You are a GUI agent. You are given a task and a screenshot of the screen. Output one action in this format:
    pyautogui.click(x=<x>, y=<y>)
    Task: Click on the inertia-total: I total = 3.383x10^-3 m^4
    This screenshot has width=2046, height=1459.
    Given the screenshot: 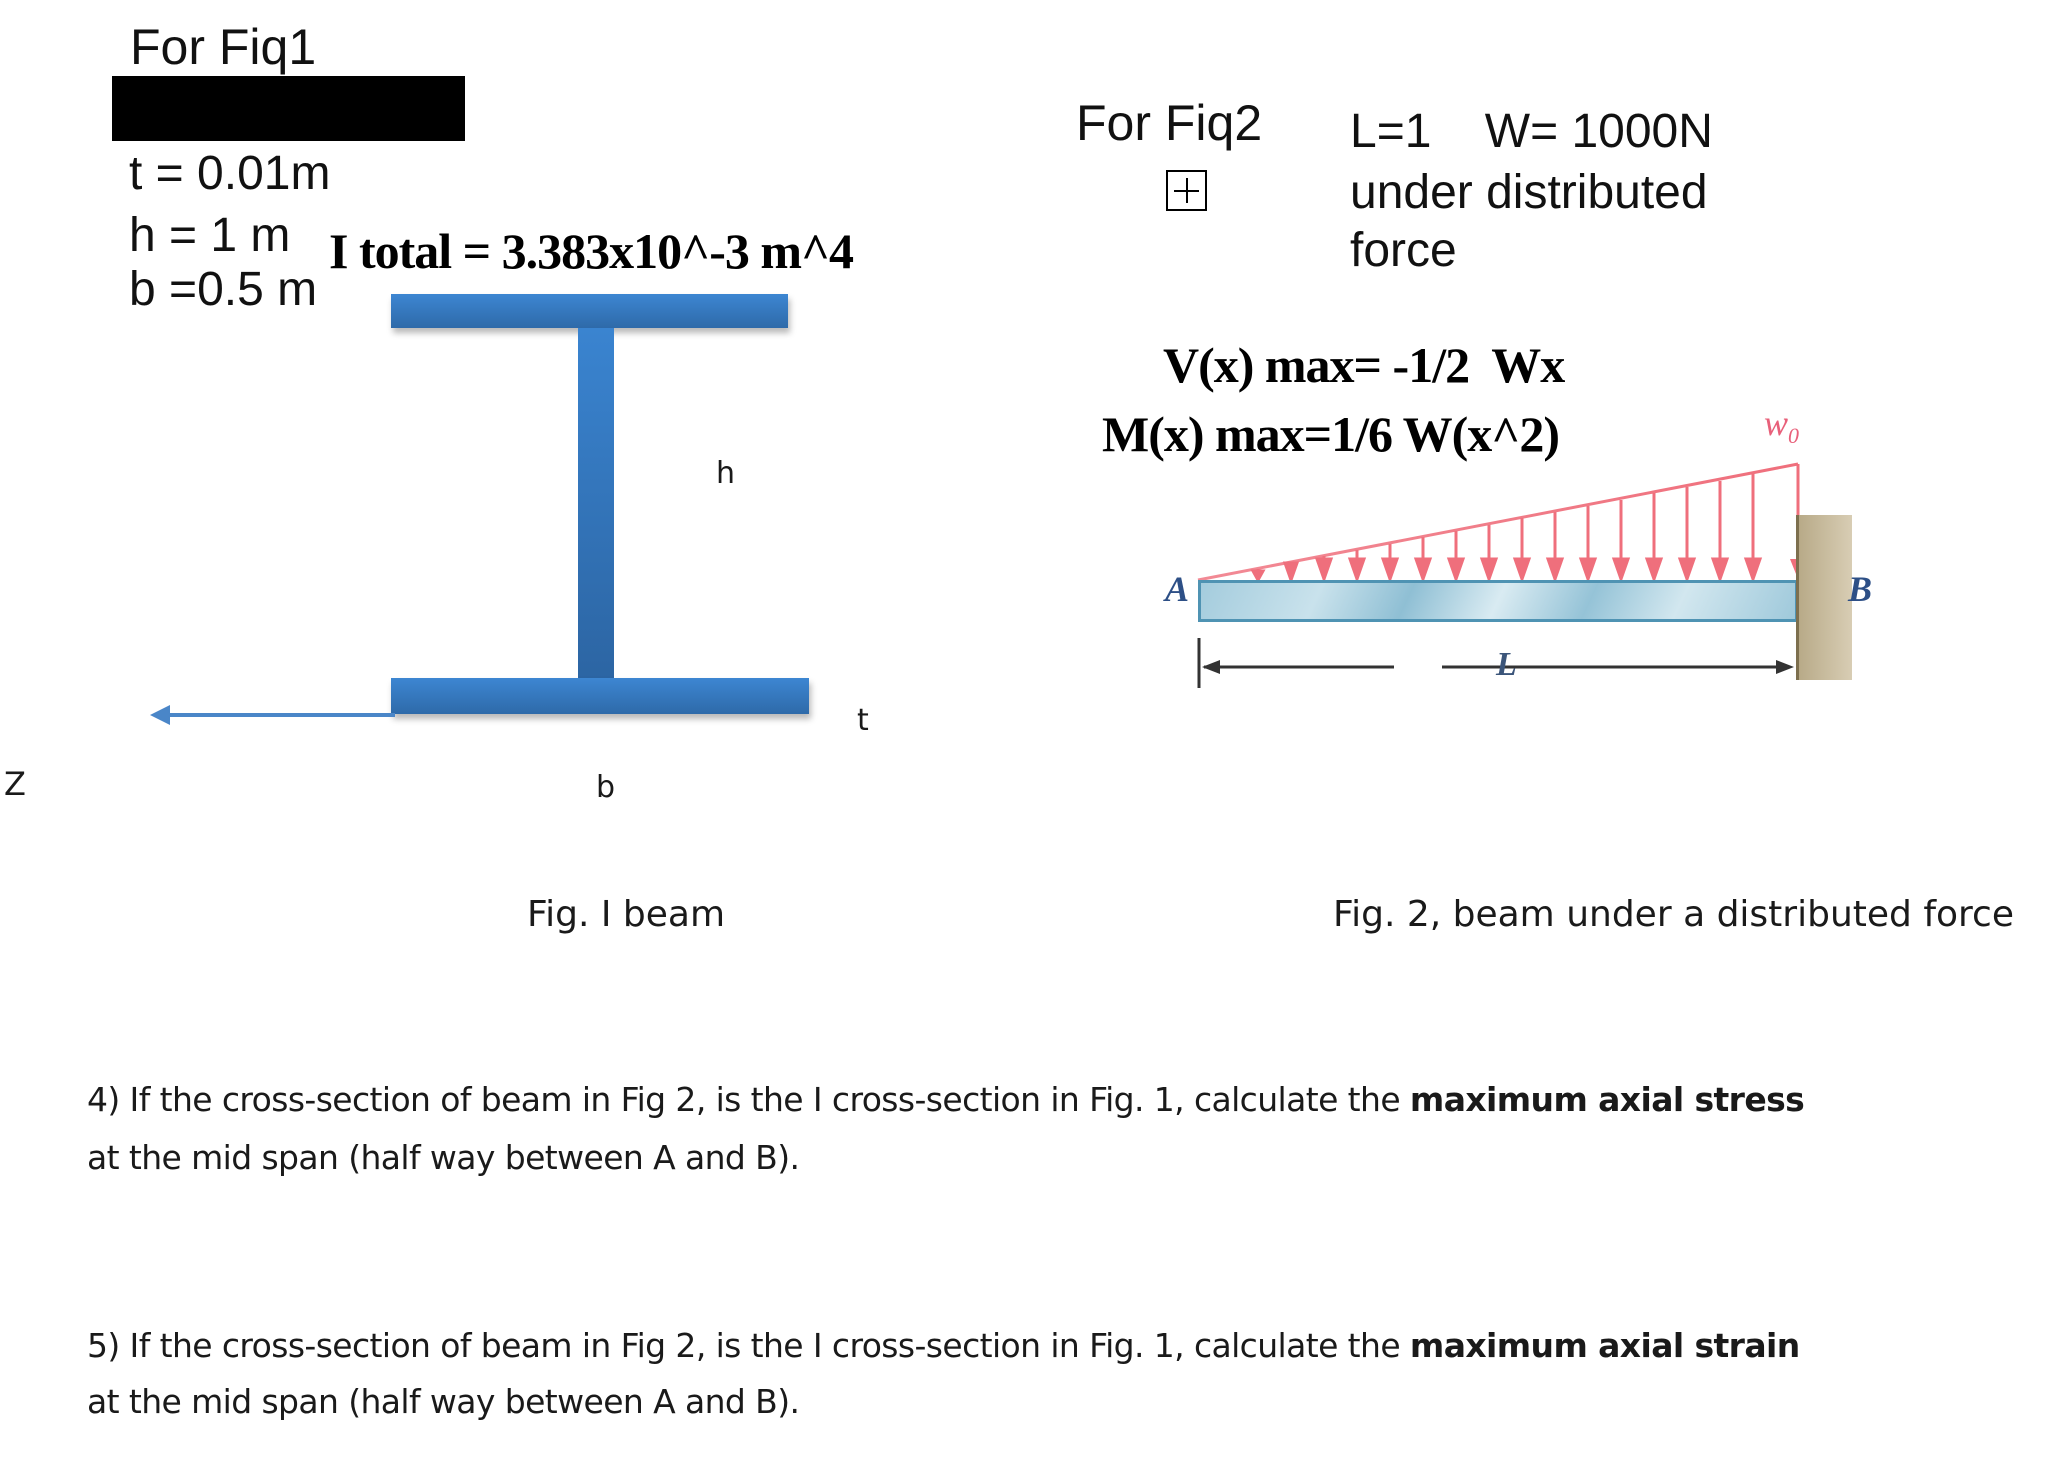 What is the action you would take?
    pyautogui.click(x=591, y=251)
    